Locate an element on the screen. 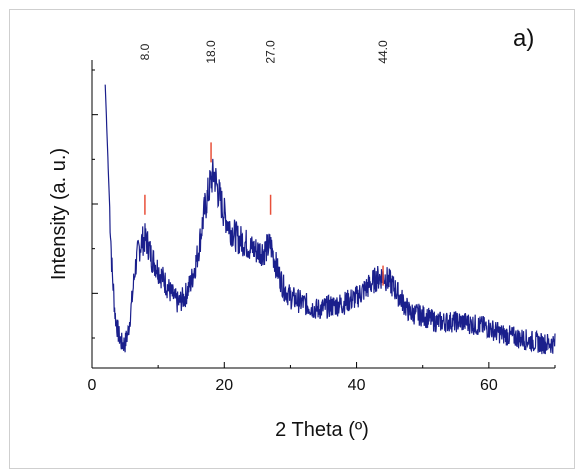 The image size is (585, 470). panel-label: a) is located at coordinates (523, 38).